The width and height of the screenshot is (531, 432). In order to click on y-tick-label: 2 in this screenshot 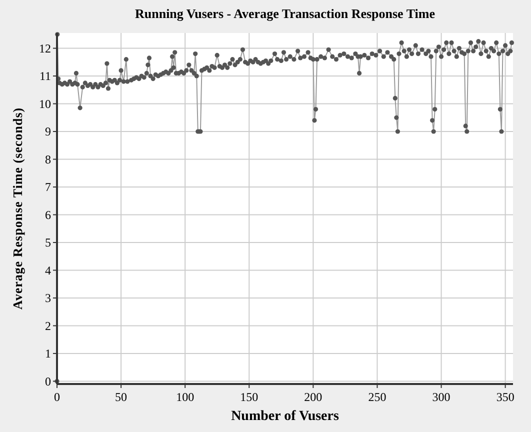, I will do `click(48, 325)`.